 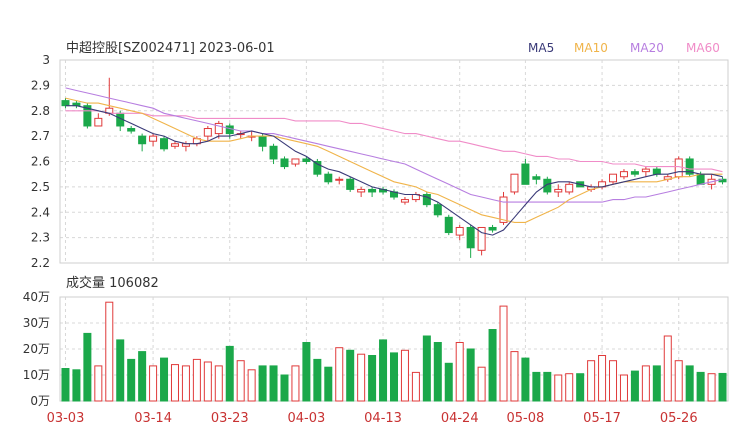 I want to click on date-tick-label: 03-14, so click(x=153, y=418).